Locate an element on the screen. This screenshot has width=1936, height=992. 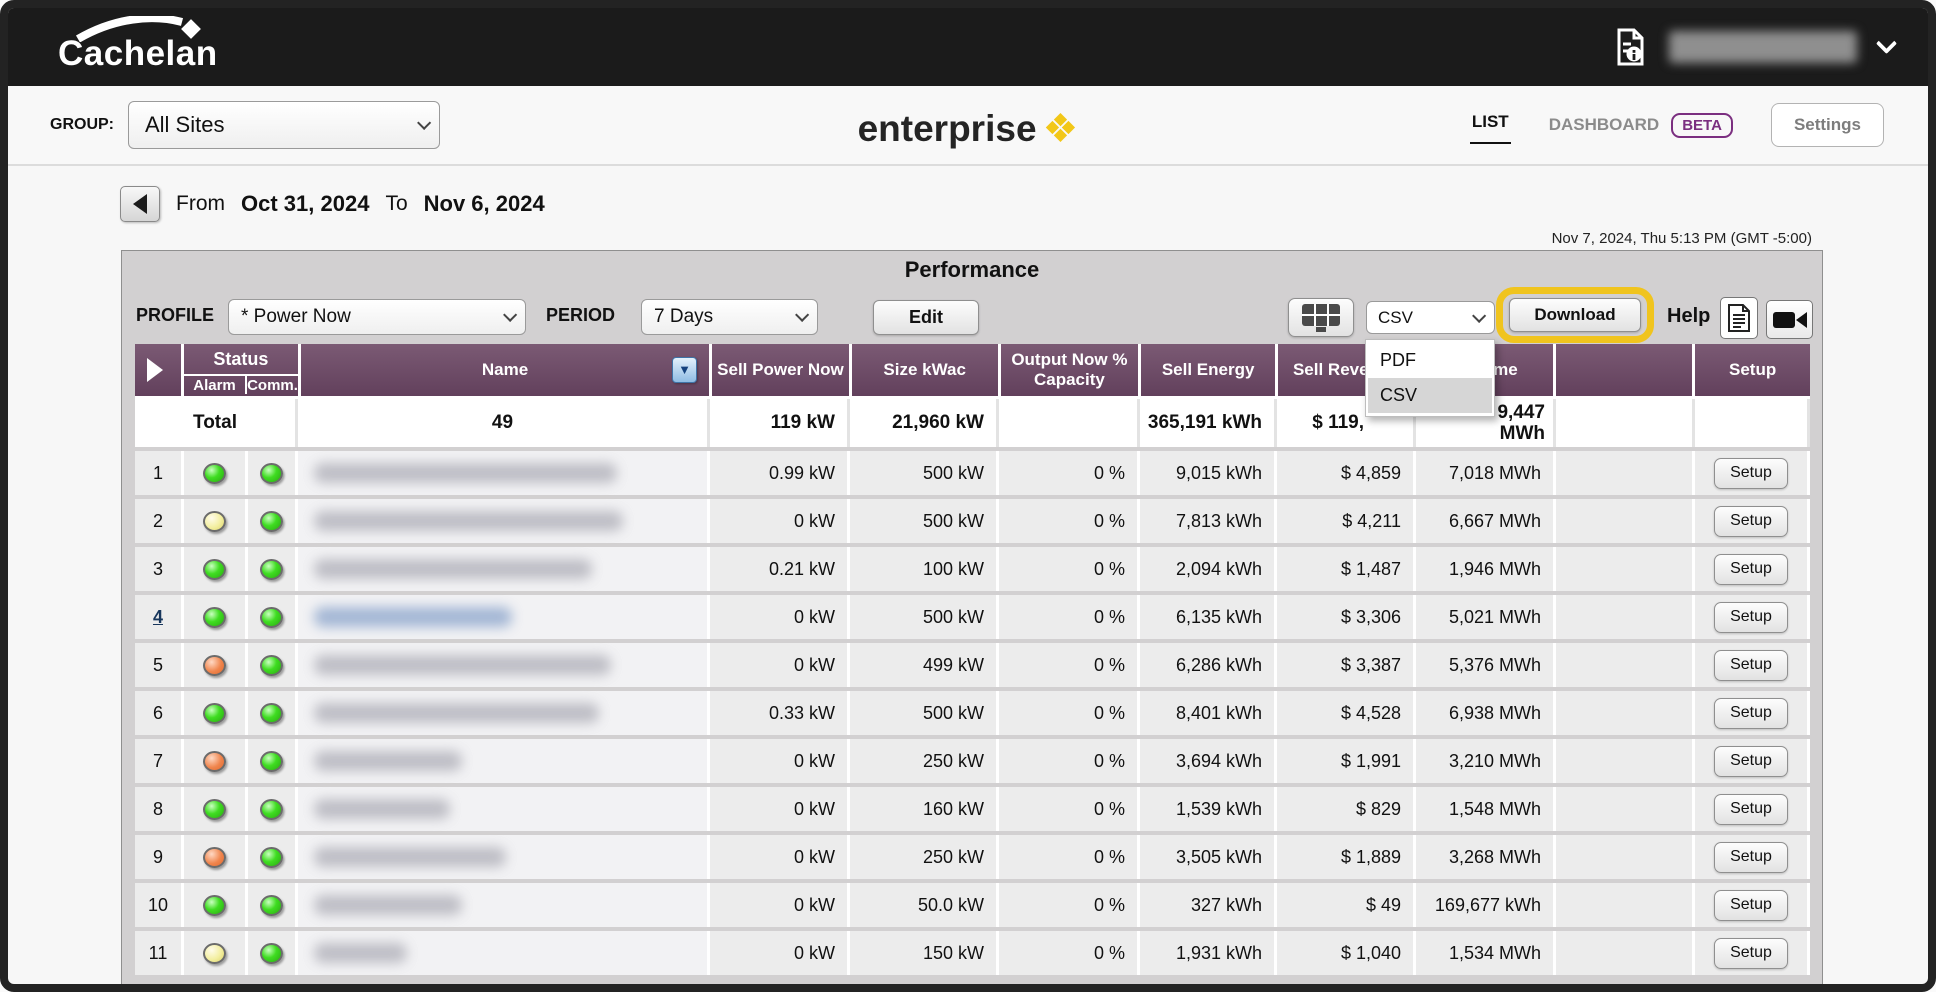
row-number-link: 4 is located at coordinates (157, 616).